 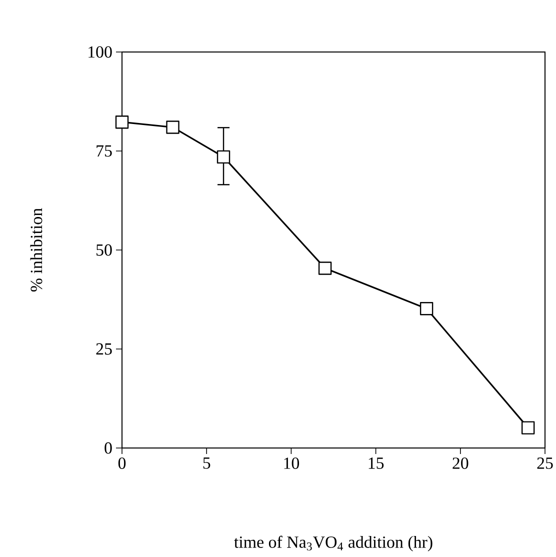 I want to click on x-tick-label: 20, so click(x=460, y=463).